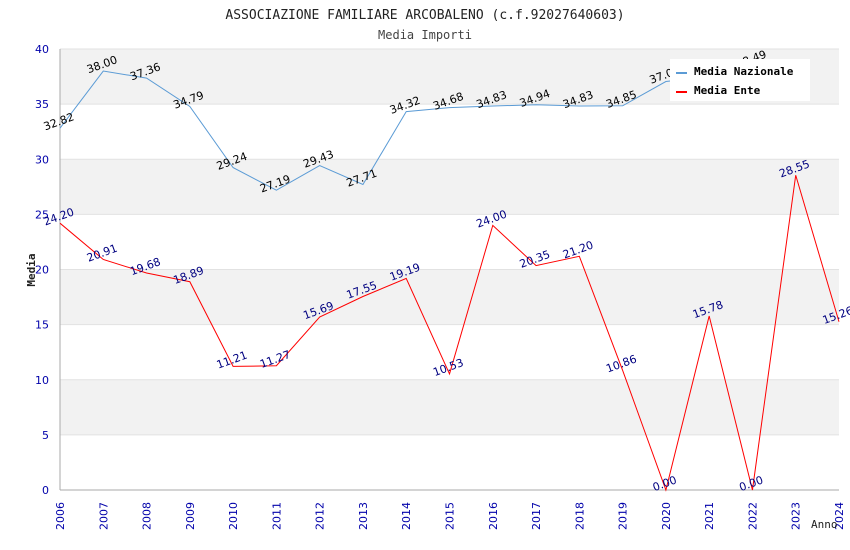  I want to click on legend-label-nazionale: Media Nazionale, so click(744, 71).